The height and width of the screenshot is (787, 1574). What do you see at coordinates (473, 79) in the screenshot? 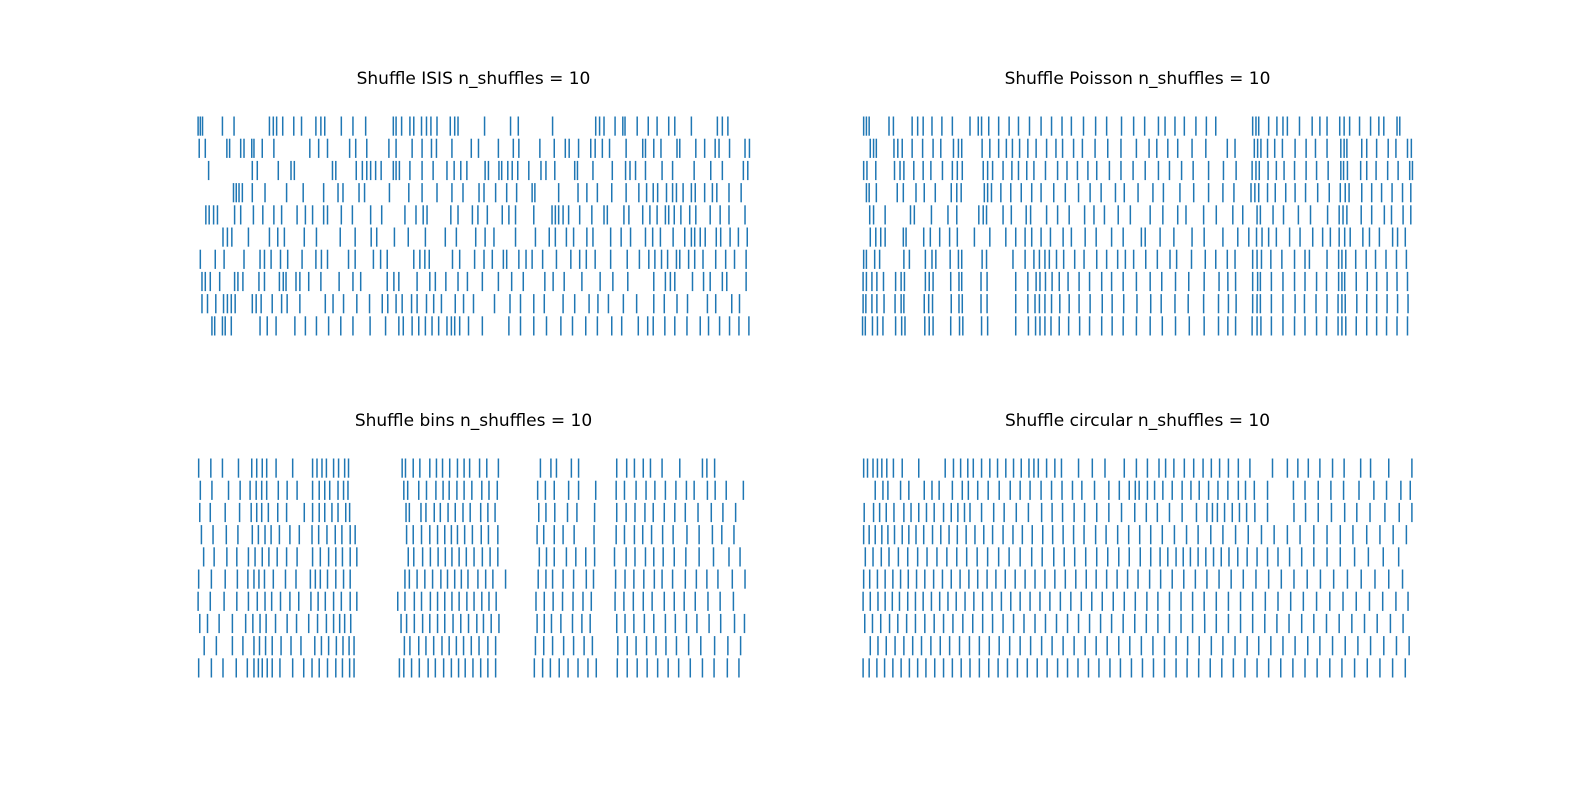
I see `panel-title: Shuffle ISIS n_shuffles = 10` at bounding box center [473, 79].